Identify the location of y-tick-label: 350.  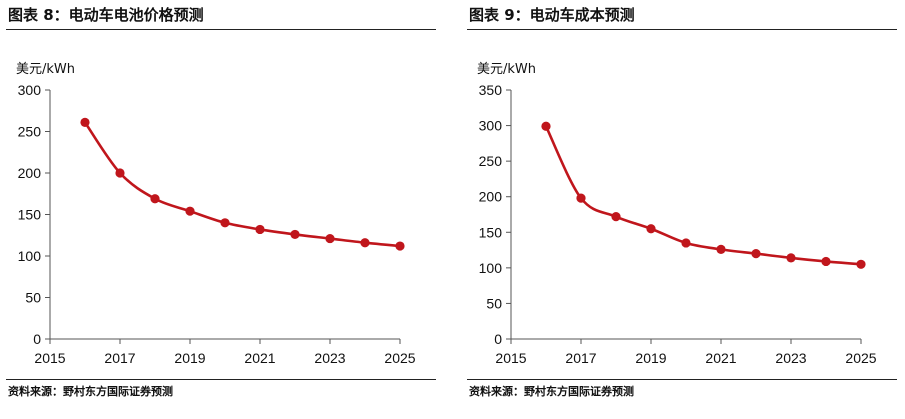
(491, 90).